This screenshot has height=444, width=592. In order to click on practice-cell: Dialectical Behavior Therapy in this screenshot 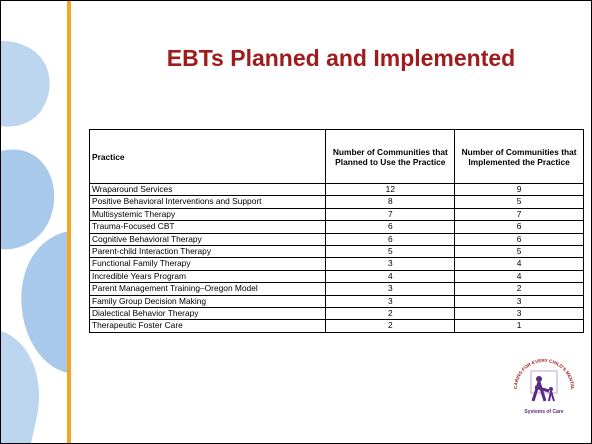, I will do `click(207, 314)`.